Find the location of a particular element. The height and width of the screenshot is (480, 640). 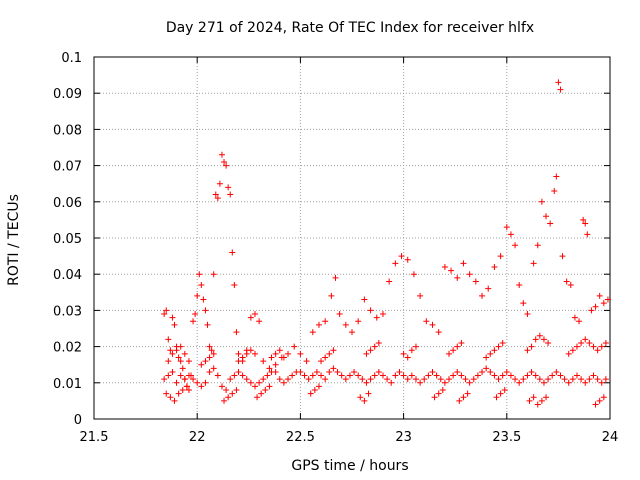

x-tick-label: 23 is located at coordinates (403, 437).